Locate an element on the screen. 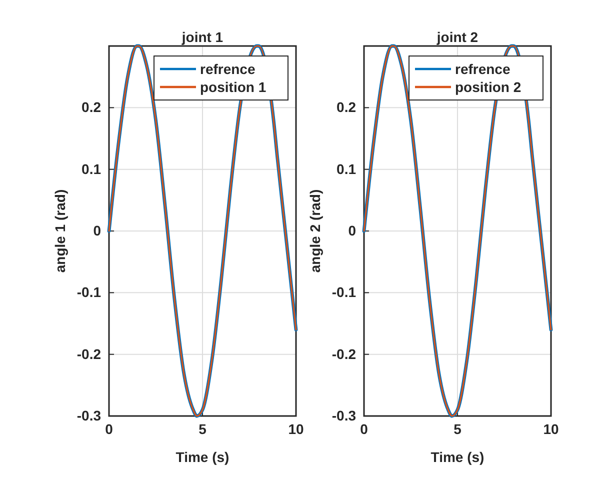 The width and height of the screenshot is (615, 484). chart-title: joint 2 is located at coordinates (457, 37).